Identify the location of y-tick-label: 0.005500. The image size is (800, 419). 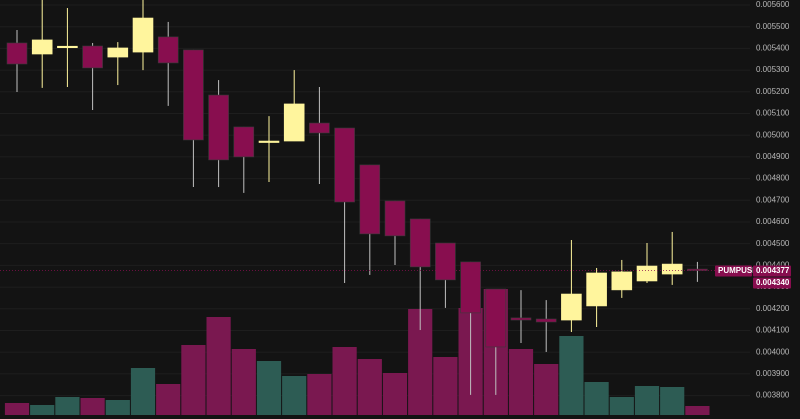
(773, 26).